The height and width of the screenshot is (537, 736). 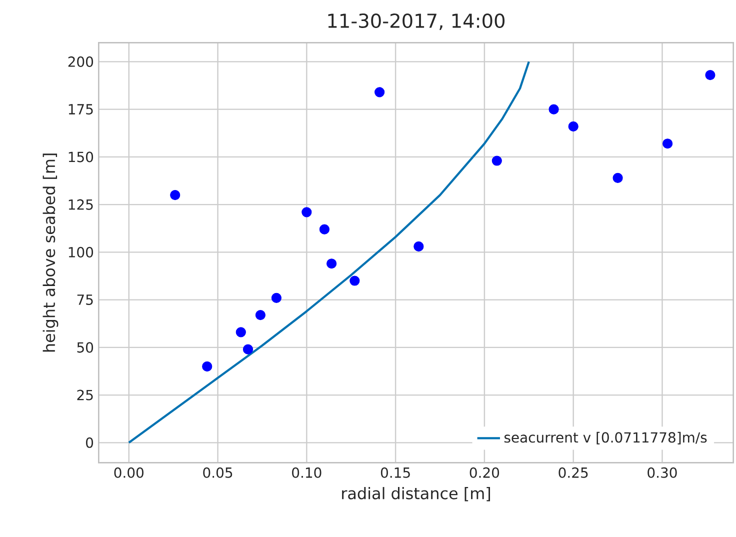 What do you see at coordinates (81, 61) in the screenshot?
I see `y-tick-label: 200` at bounding box center [81, 61].